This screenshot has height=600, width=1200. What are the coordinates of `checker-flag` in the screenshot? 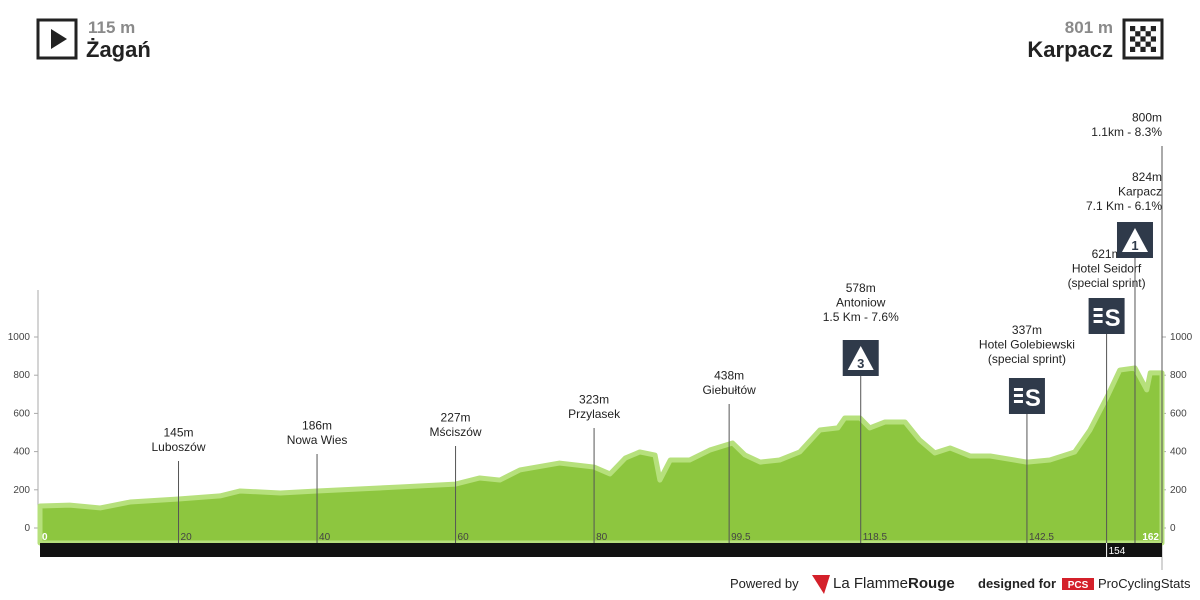 It's located at (1143, 39).